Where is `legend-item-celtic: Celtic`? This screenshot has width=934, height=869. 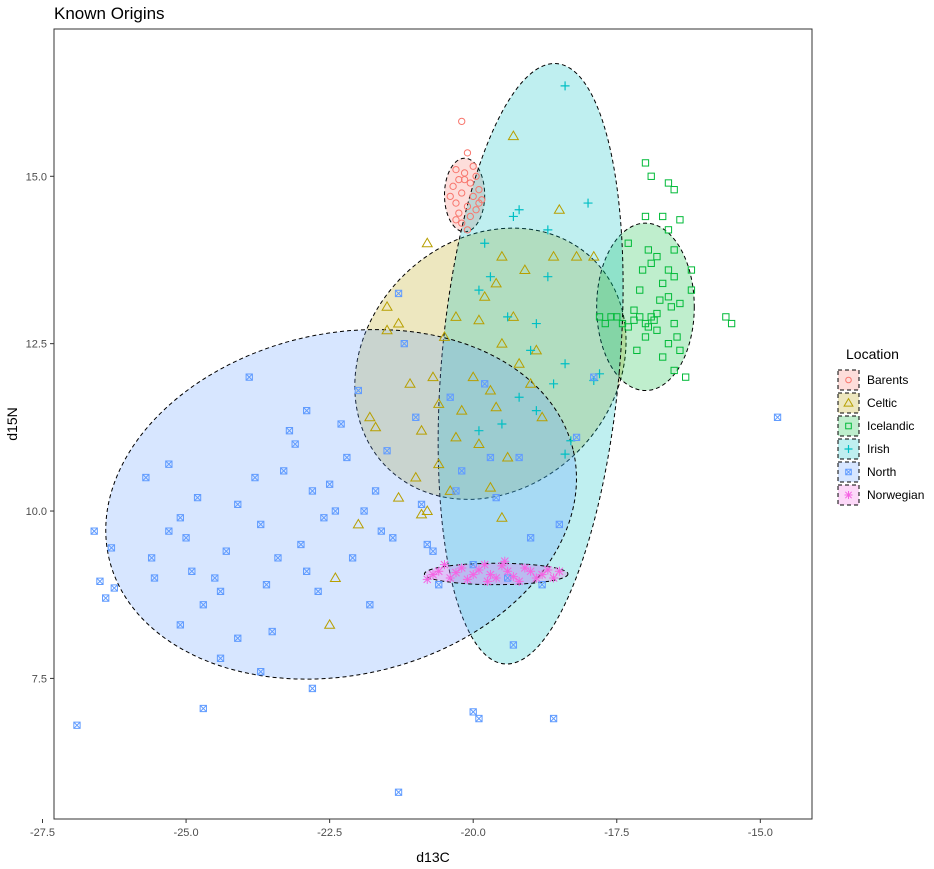
legend-item-celtic: Celtic is located at coordinates (867, 403).